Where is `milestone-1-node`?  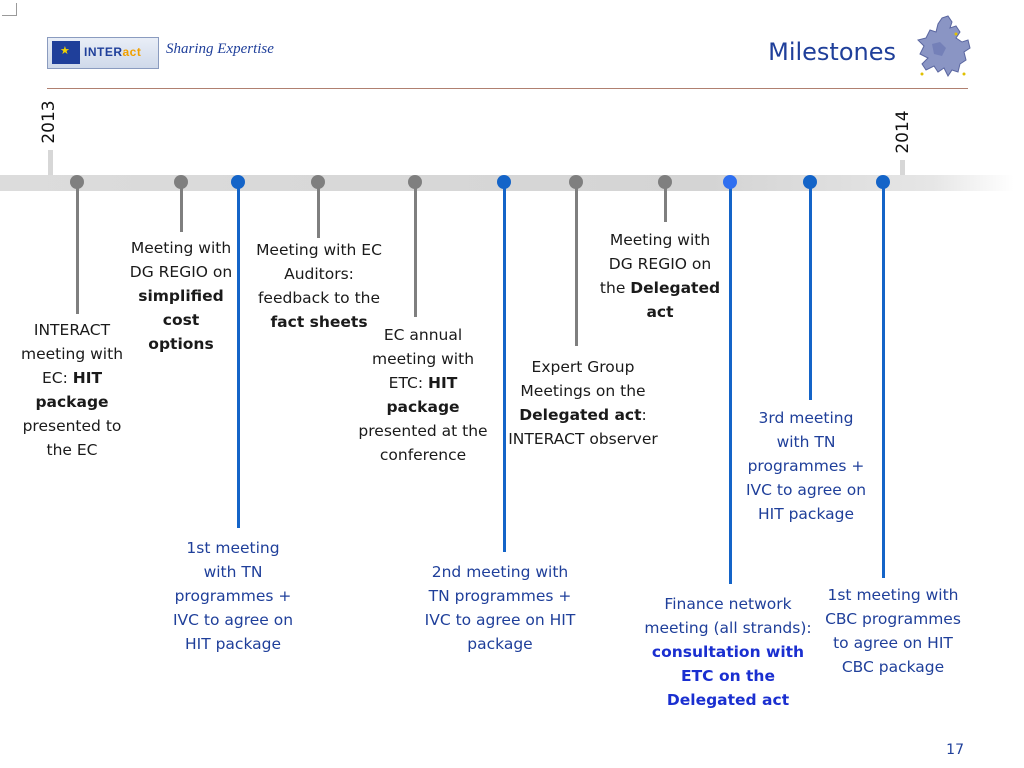
milestone-1-node is located at coordinates (77, 182).